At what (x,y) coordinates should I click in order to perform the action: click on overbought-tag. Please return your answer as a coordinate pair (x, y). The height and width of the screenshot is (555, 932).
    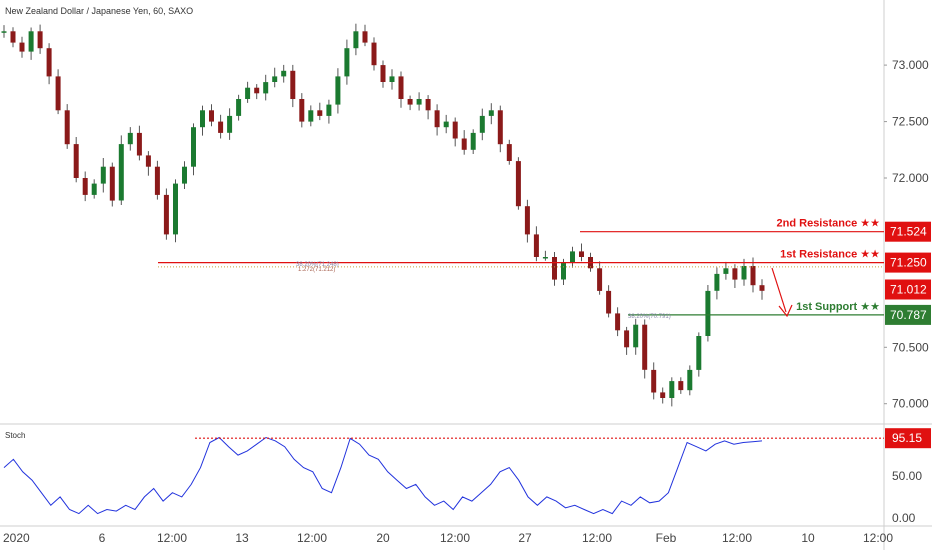
    Looking at the image, I should click on (908, 438).